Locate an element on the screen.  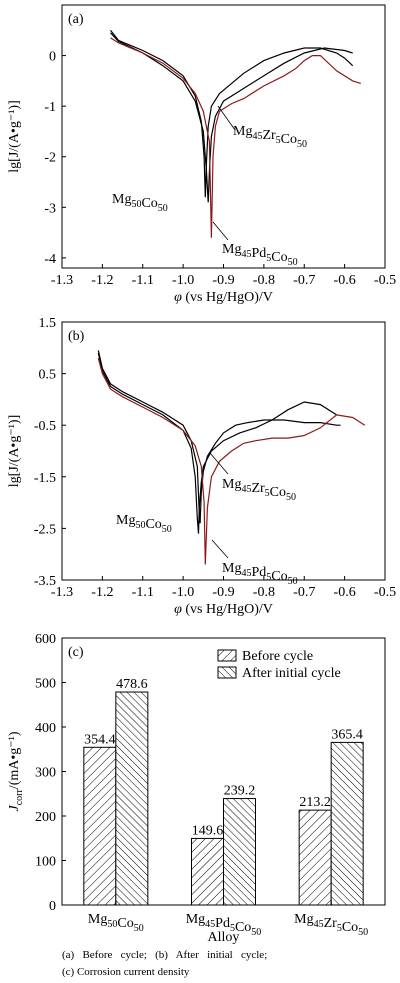
x-category-label: Mg50Co50 is located at coordinates (116, 923).